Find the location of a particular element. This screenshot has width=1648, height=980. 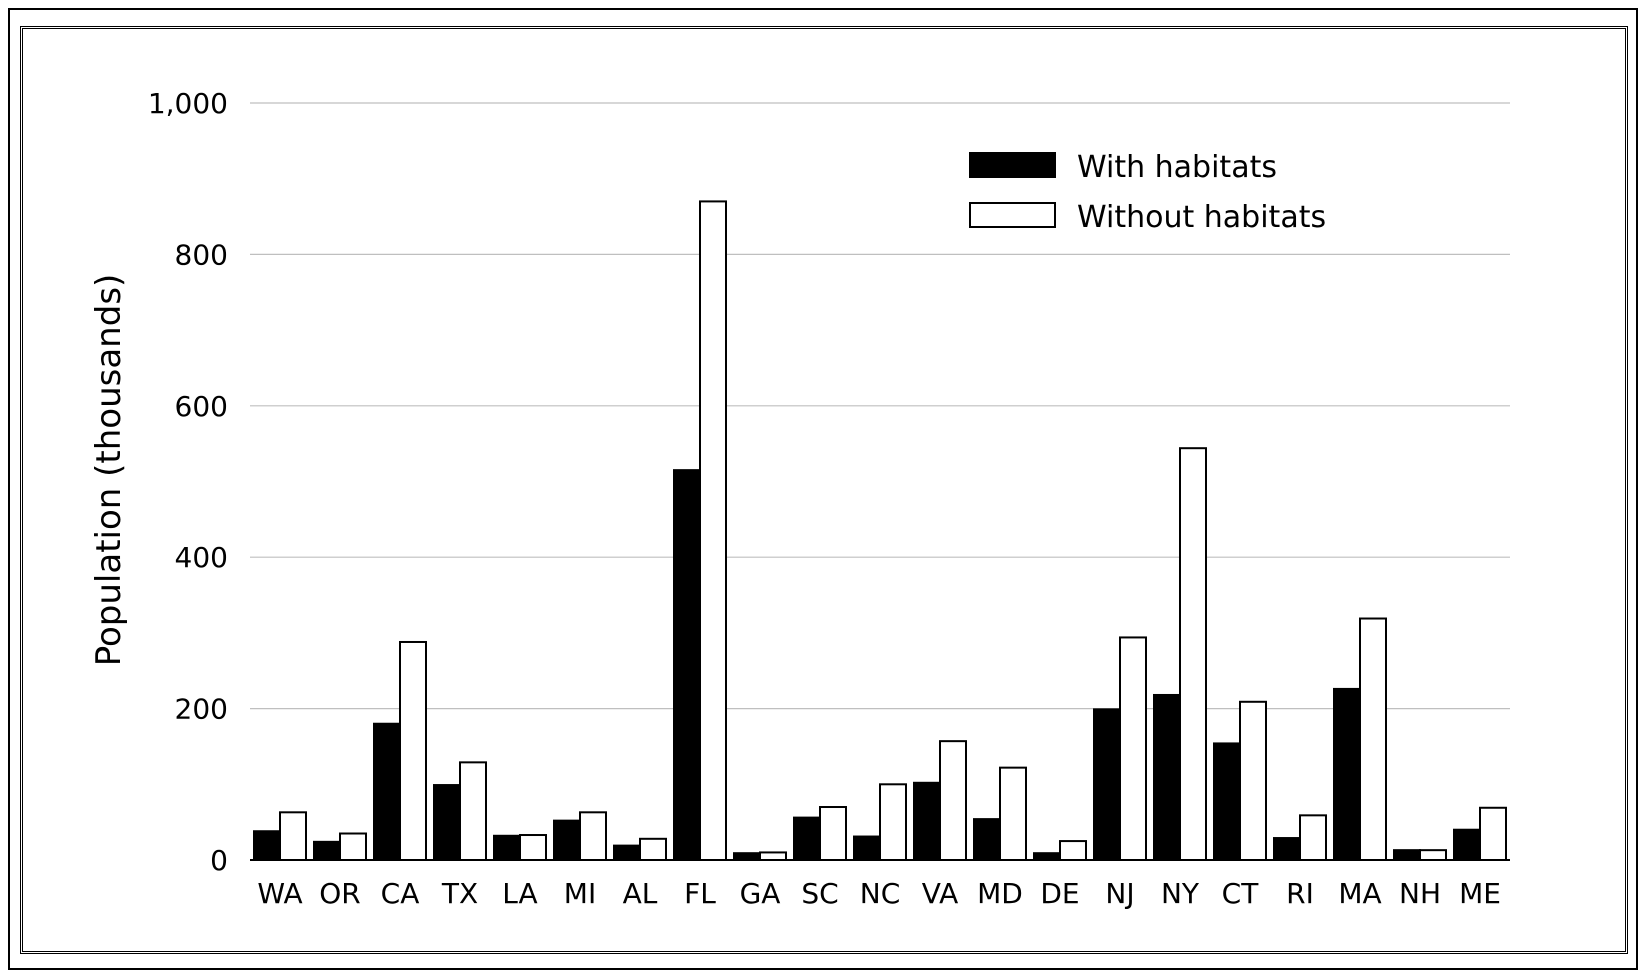

bar-fl-without-habitats is located at coordinates (713, 531).